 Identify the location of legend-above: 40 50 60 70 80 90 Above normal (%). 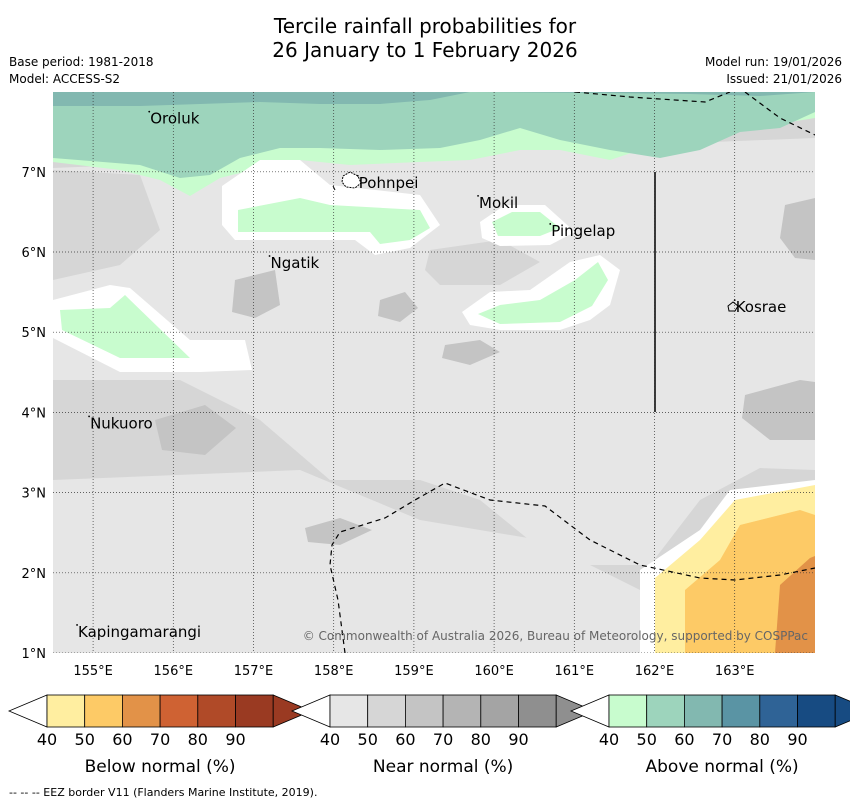
(709, 735).